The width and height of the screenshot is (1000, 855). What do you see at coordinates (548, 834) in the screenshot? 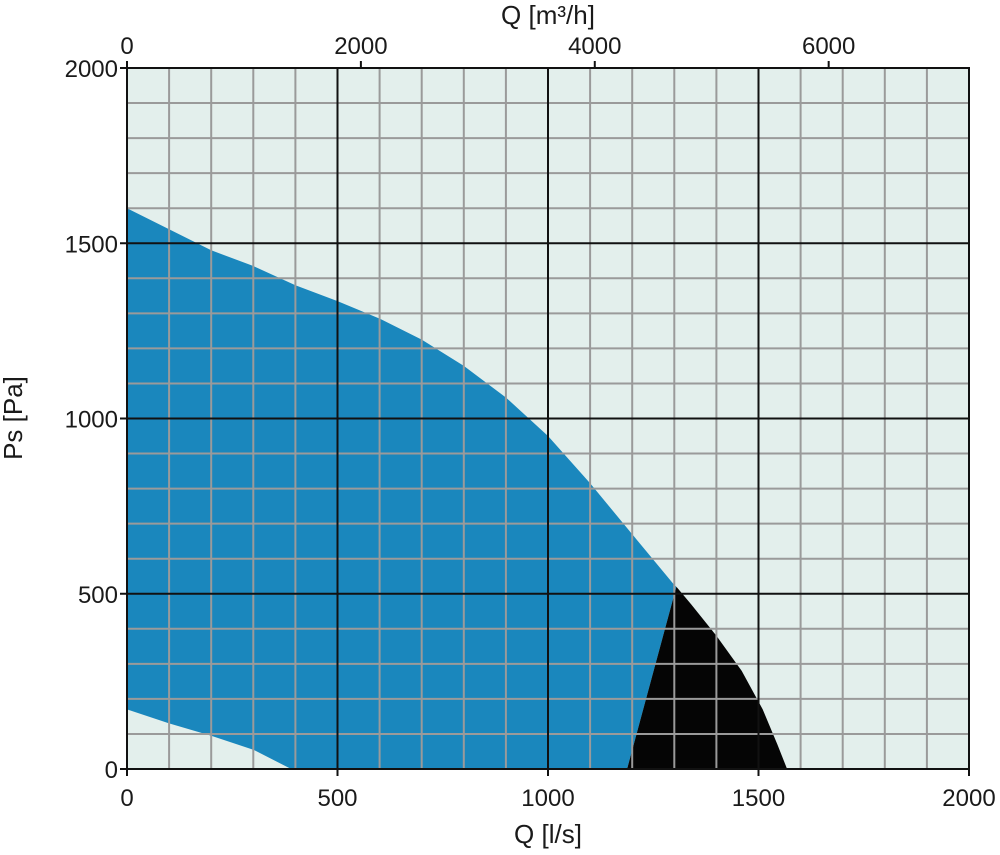
I see `x-axis-title: Q [l/s]` at bounding box center [548, 834].